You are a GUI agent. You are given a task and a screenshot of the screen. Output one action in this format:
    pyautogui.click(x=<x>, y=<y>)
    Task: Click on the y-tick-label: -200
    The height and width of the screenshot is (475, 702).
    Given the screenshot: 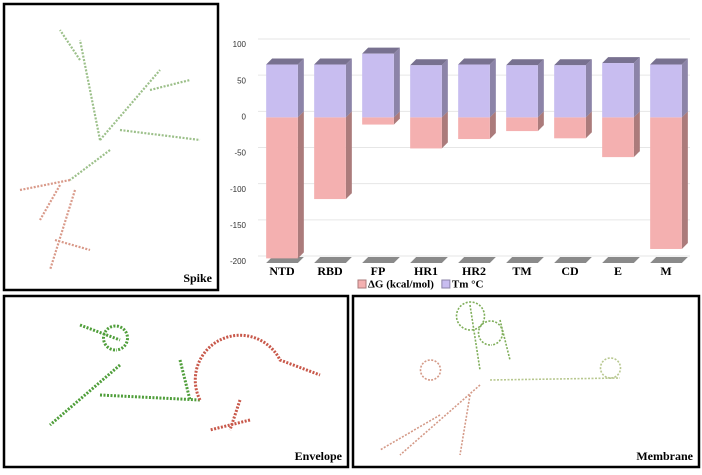 What is the action you would take?
    pyautogui.click(x=238, y=261)
    